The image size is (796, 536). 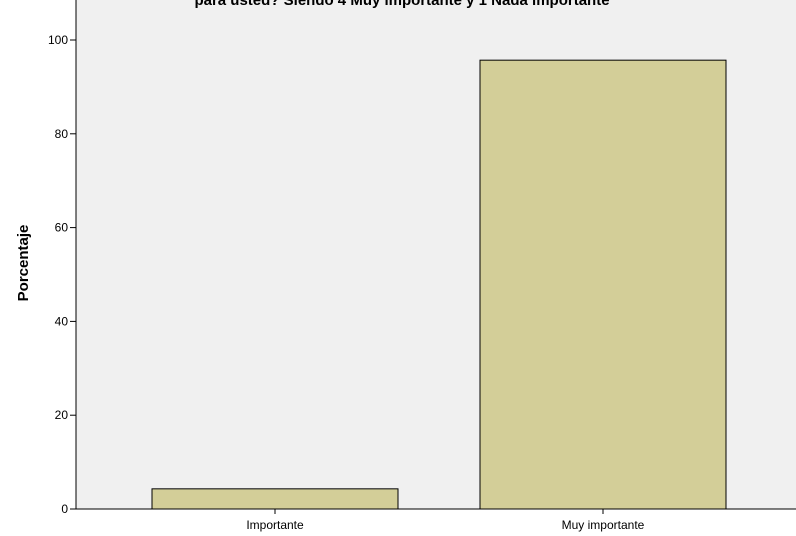 What do you see at coordinates (445, 520) in the screenshot?
I see `x-labels-group: Importante Muy importante` at bounding box center [445, 520].